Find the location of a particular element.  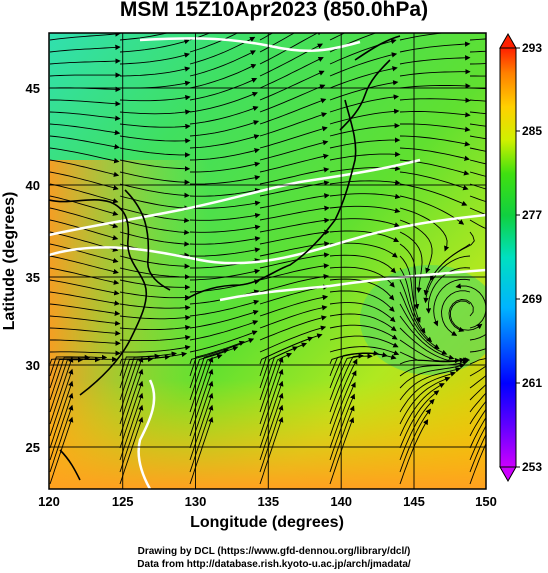

y-tick-label: 40 is located at coordinates (33, 185).